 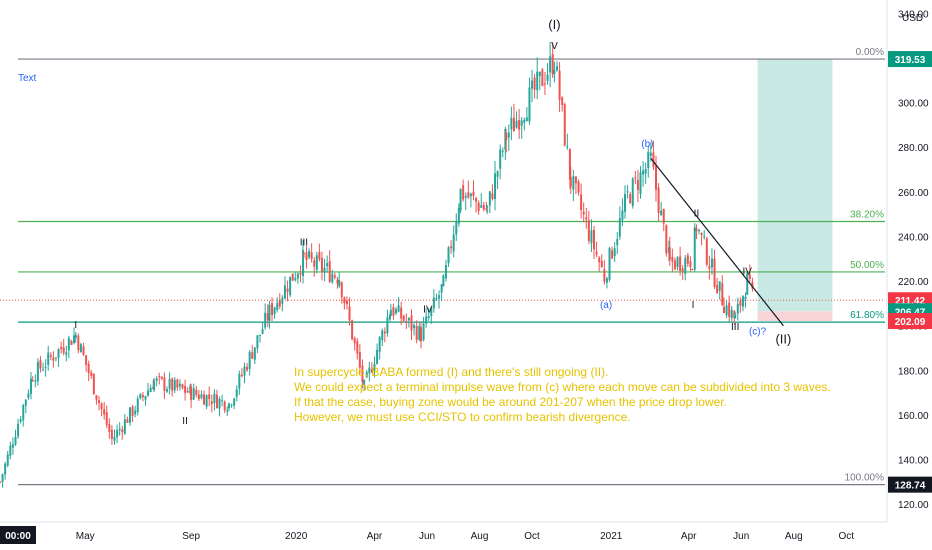 What do you see at coordinates (717, 242) in the screenshot?
I see `trendline` at bounding box center [717, 242].